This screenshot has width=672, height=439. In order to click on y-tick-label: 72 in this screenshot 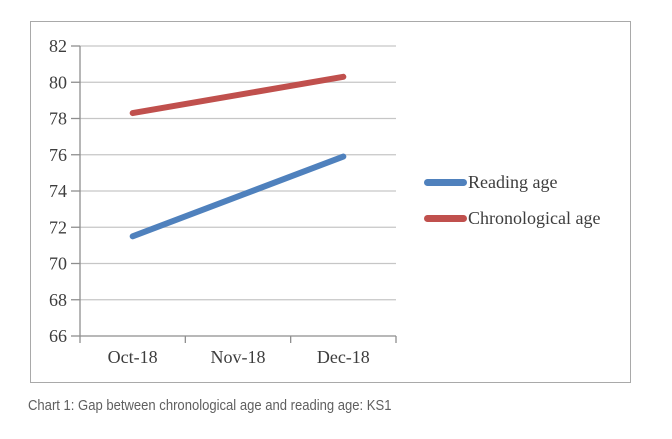, I will do `click(58, 227)`.